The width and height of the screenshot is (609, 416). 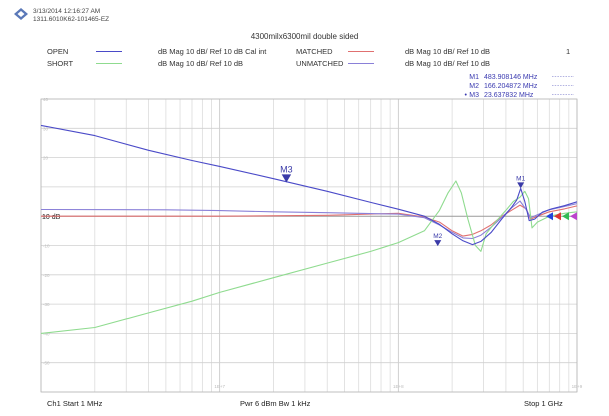 What do you see at coordinates (577, 386) in the screenshot?
I see `x-tick-label: 1E+9` at bounding box center [577, 386].